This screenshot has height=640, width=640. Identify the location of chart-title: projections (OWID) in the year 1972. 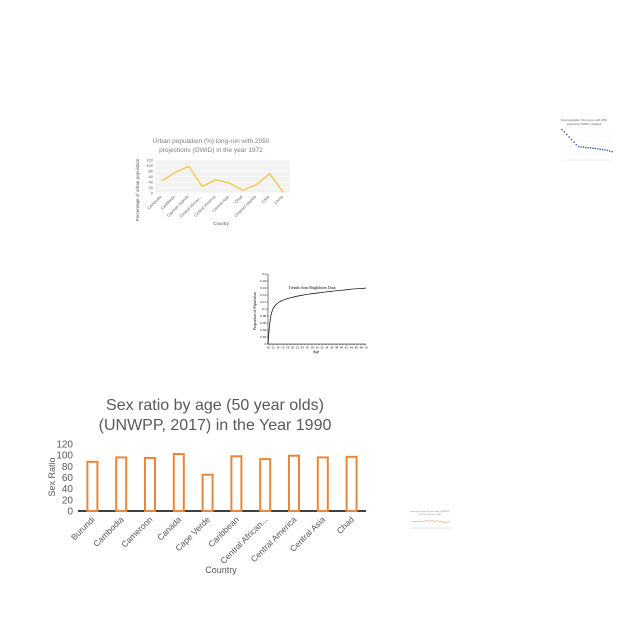
(211, 150).